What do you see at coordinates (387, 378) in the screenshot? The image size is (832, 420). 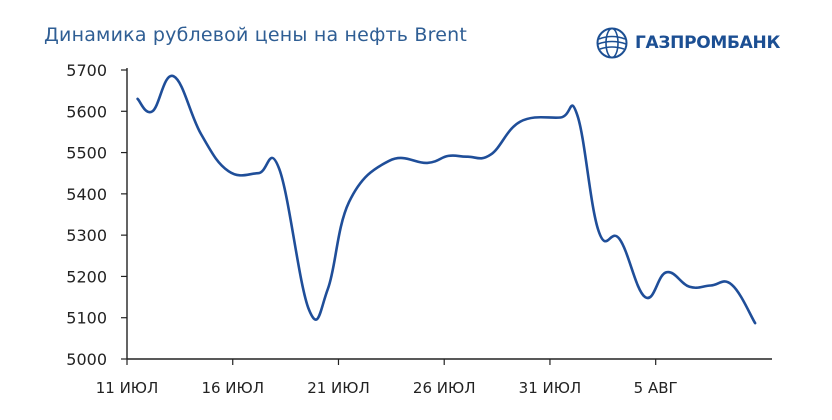 I see `x-axis-ticks: 11 ИЮЛ 16 ИЮЛ 21 ИЮЛ 26 ИЮЛ 31 ИЮЛ 5 АВГ` at bounding box center [387, 378].